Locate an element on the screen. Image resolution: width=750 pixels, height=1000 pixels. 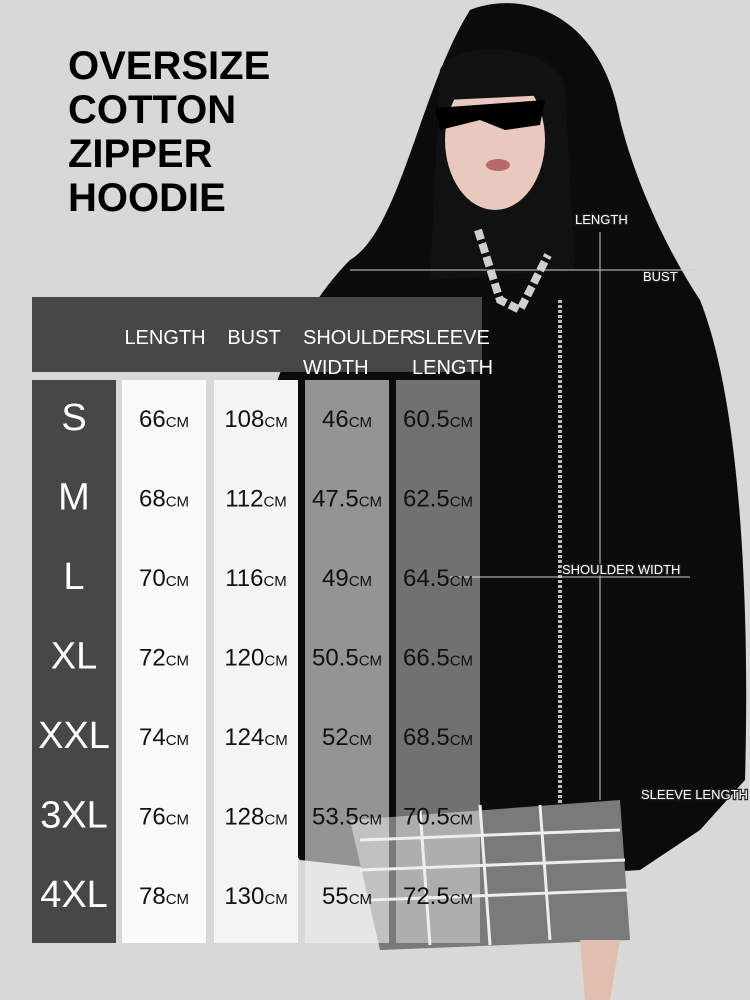
plaid-lines is located at coordinates (494, 875).